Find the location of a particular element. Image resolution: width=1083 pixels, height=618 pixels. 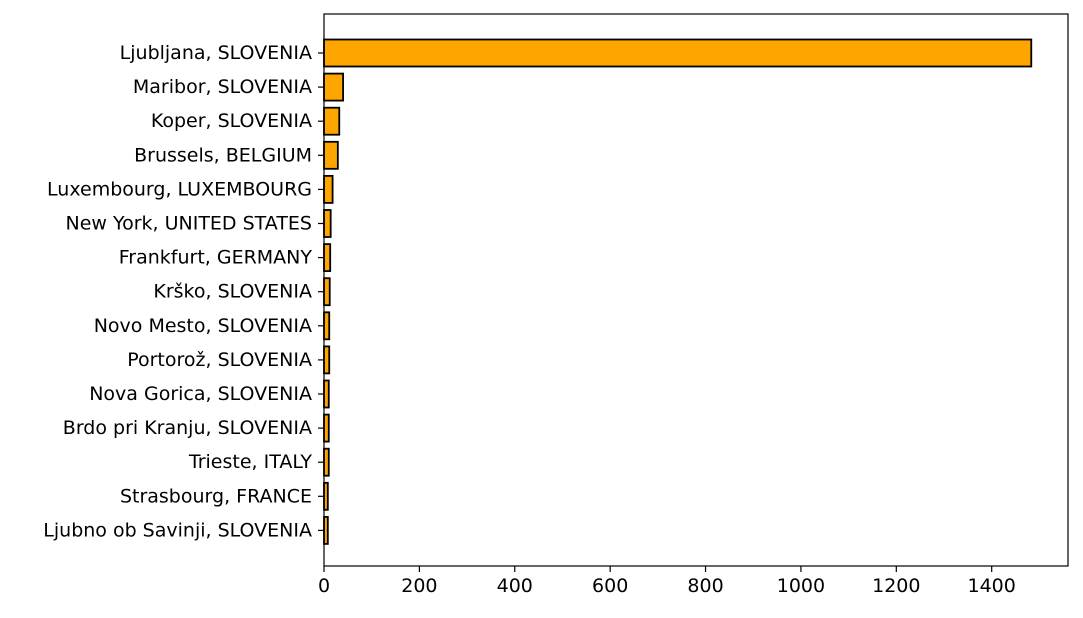

y-tick-label: Koper, SLOVENIA is located at coordinates (231, 121).